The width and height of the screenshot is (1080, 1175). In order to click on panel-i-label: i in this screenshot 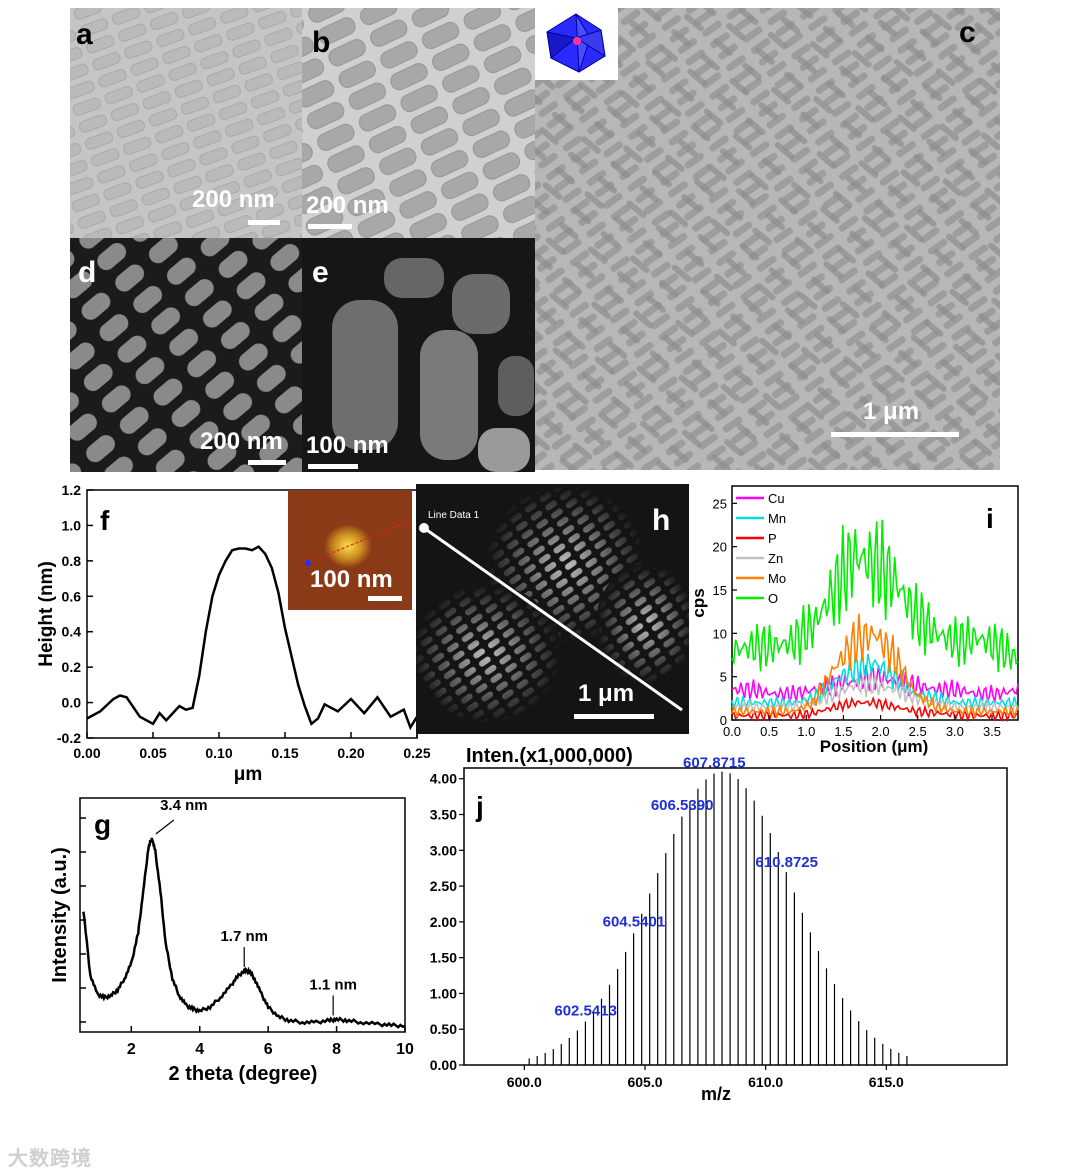, I will do `click(990, 518)`.